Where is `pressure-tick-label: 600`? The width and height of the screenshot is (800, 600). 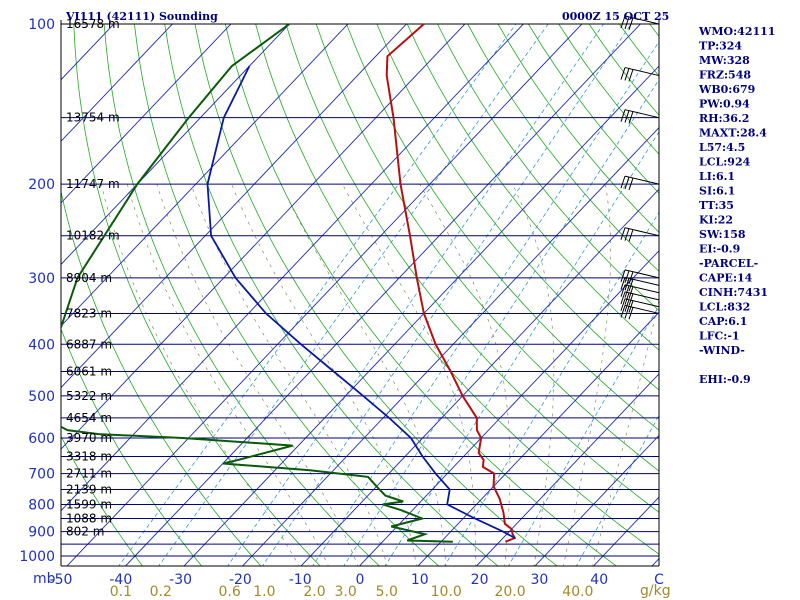
pressure-tick-label: 600 is located at coordinates (41, 439).